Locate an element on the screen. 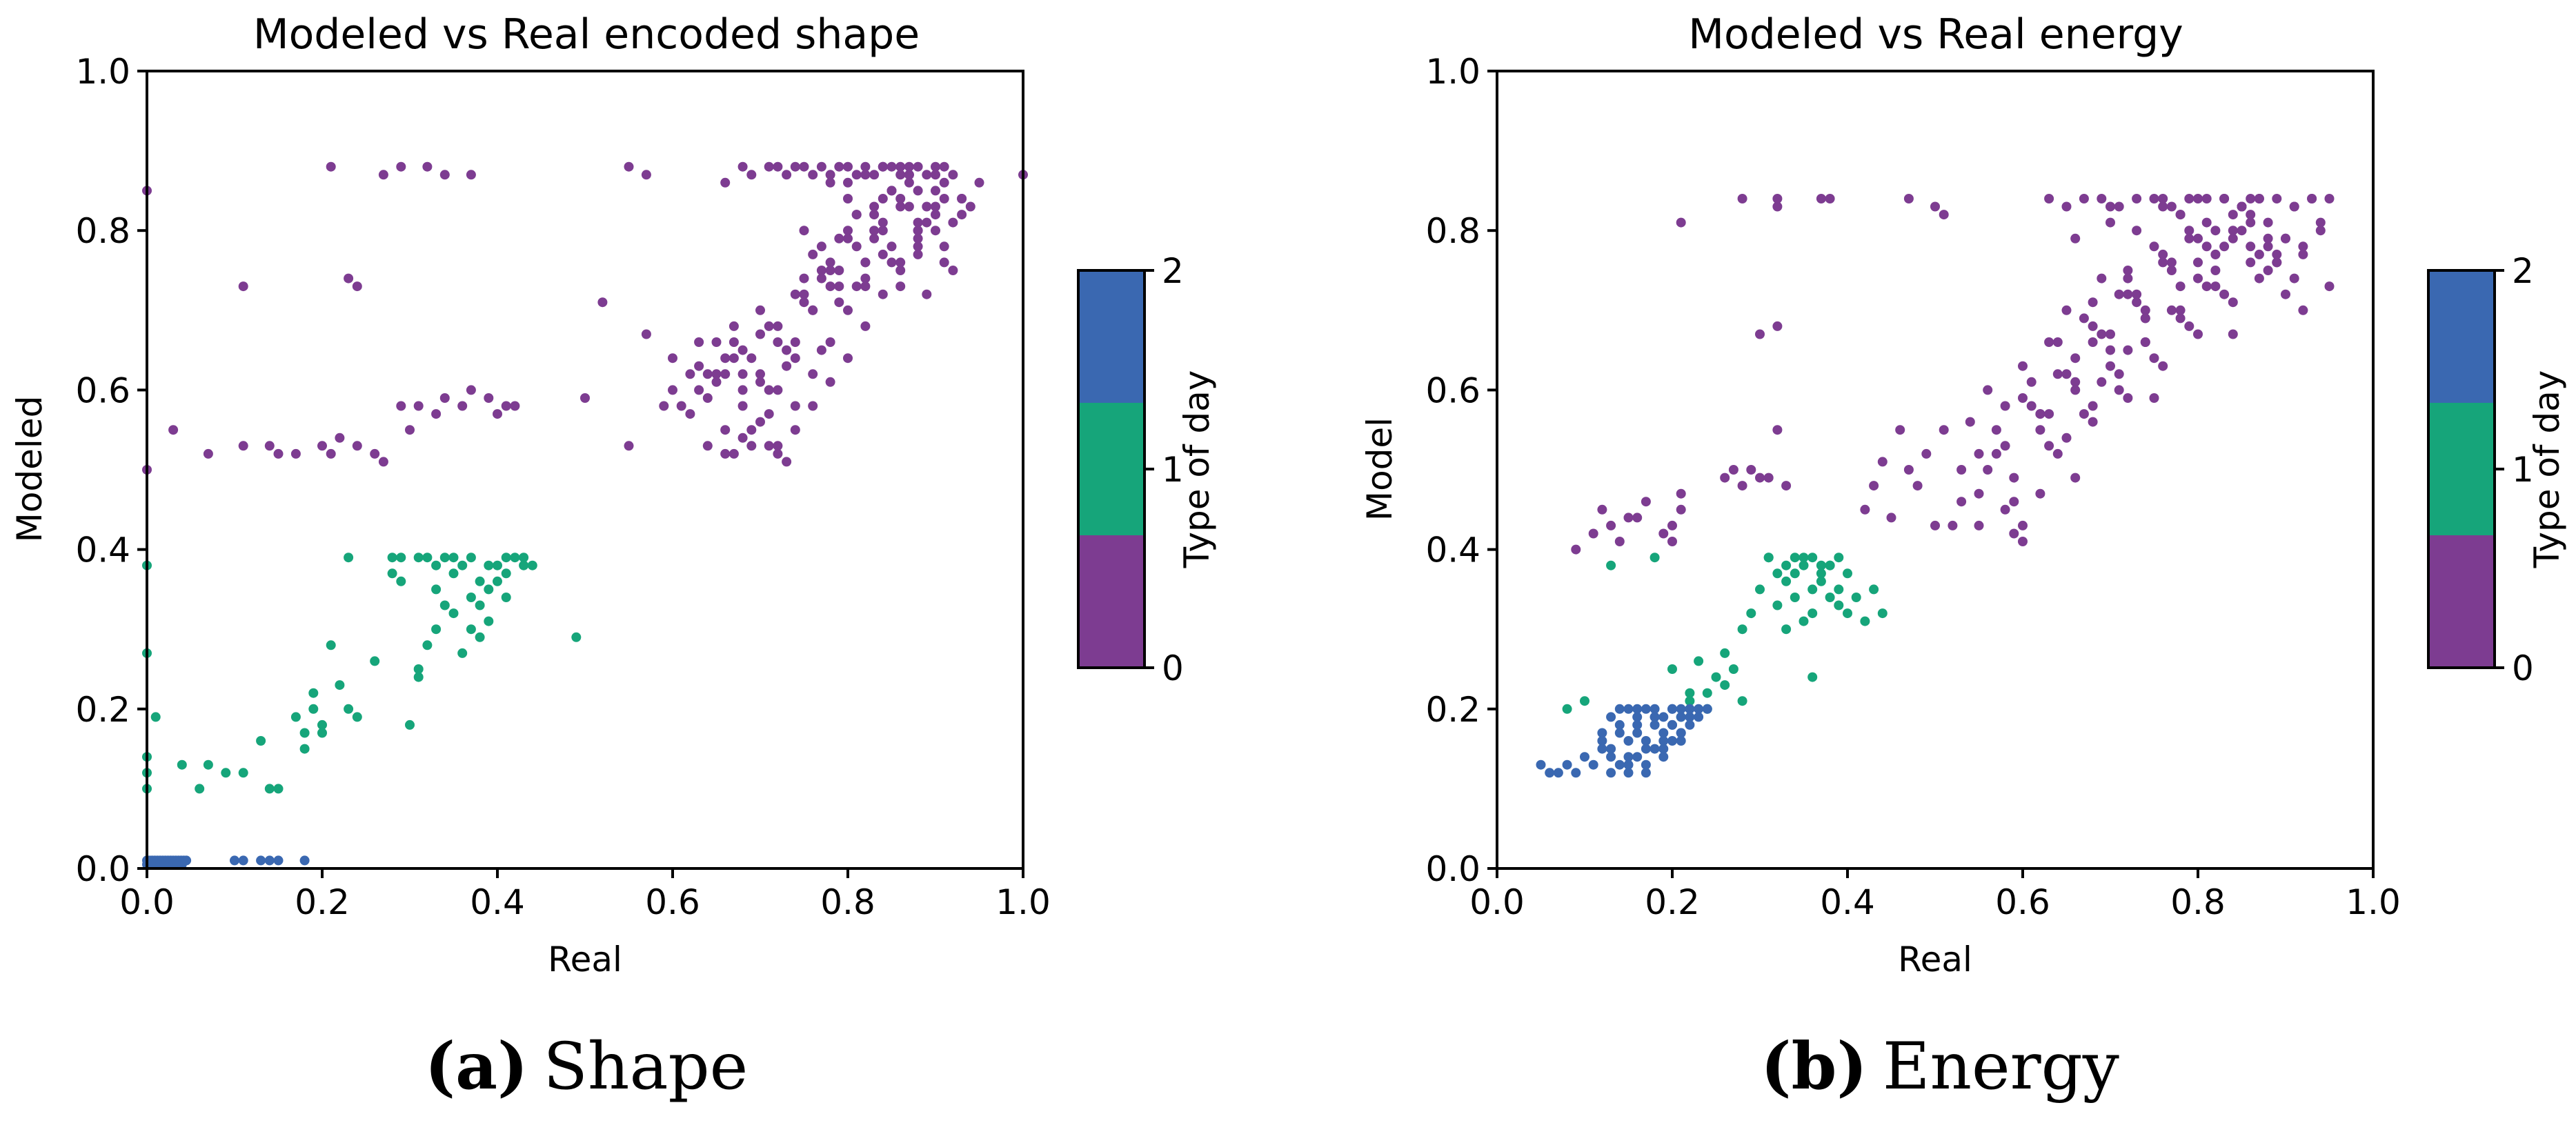 The height and width of the screenshot is (1123, 2576). x-tick-label: 0.8 is located at coordinates (847, 902).